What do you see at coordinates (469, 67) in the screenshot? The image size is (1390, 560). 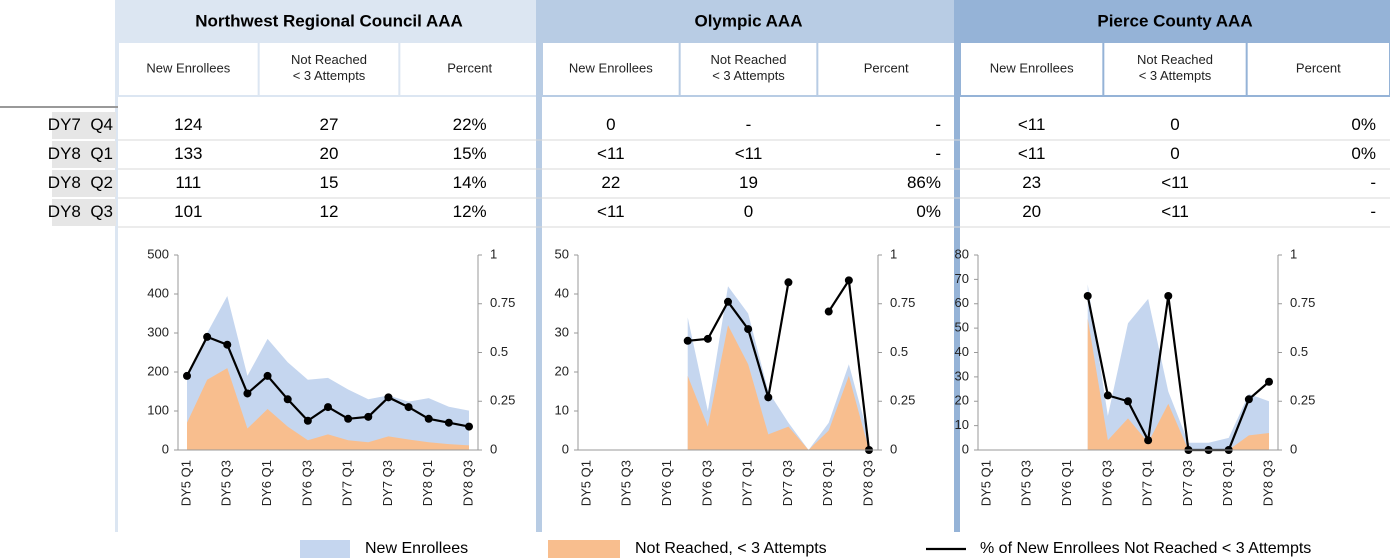 I see `column-header: Percent` at bounding box center [469, 67].